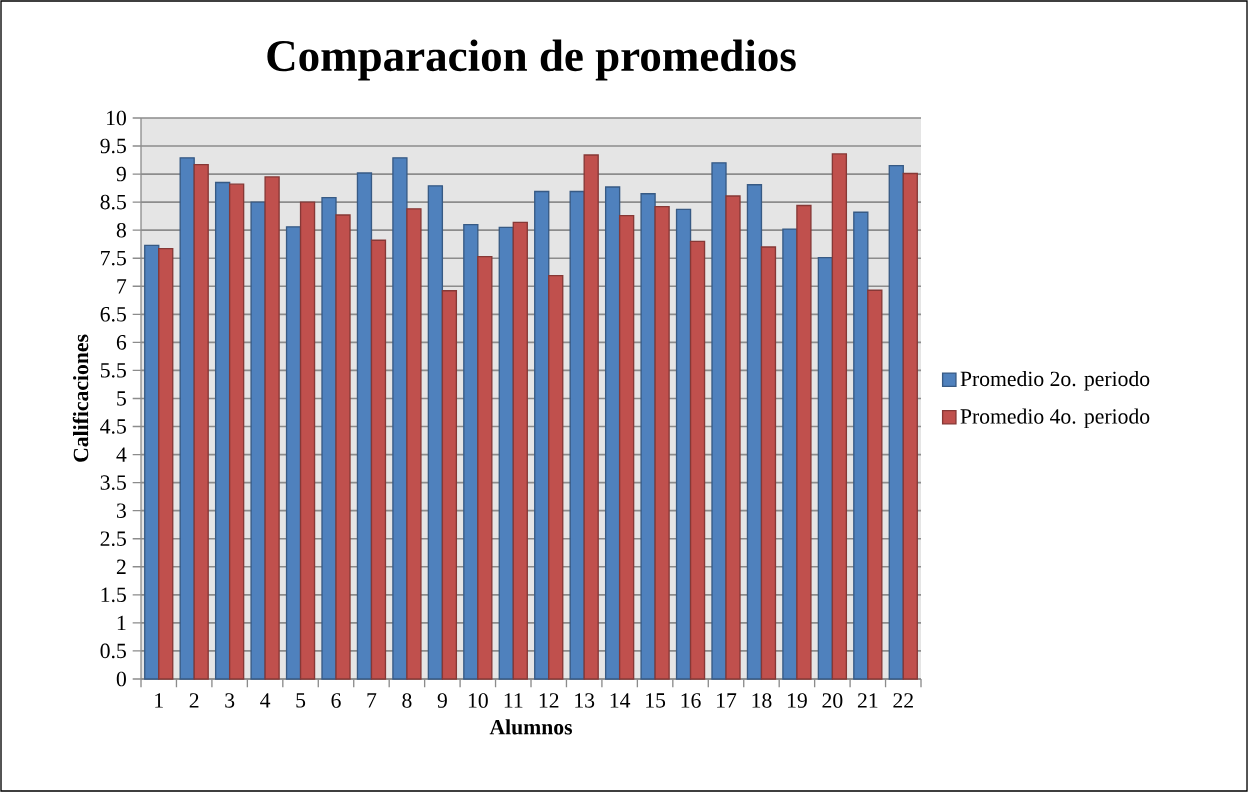  Describe the element at coordinates (407, 700) in the screenshot. I see `x-tick-label: 8` at that location.